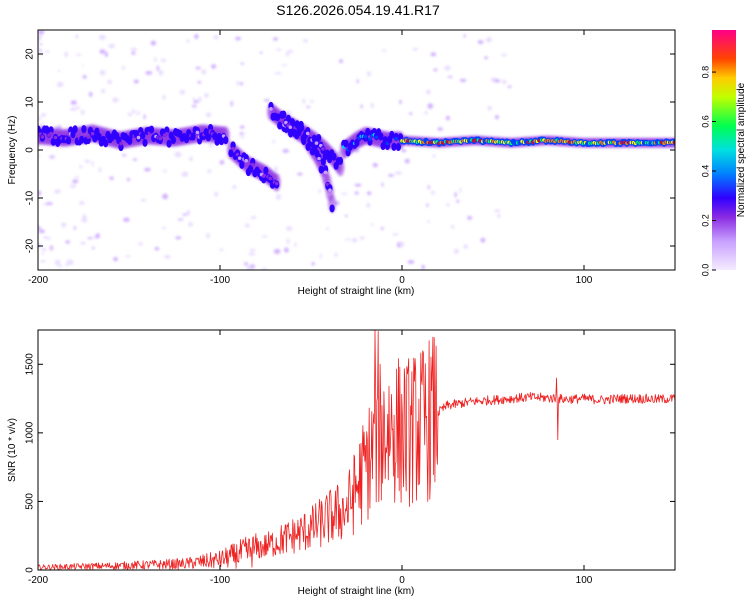  What do you see at coordinates (358, 10) in the screenshot?
I see `figure-title: S126.2026.054.19.41.R17` at bounding box center [358, 10].